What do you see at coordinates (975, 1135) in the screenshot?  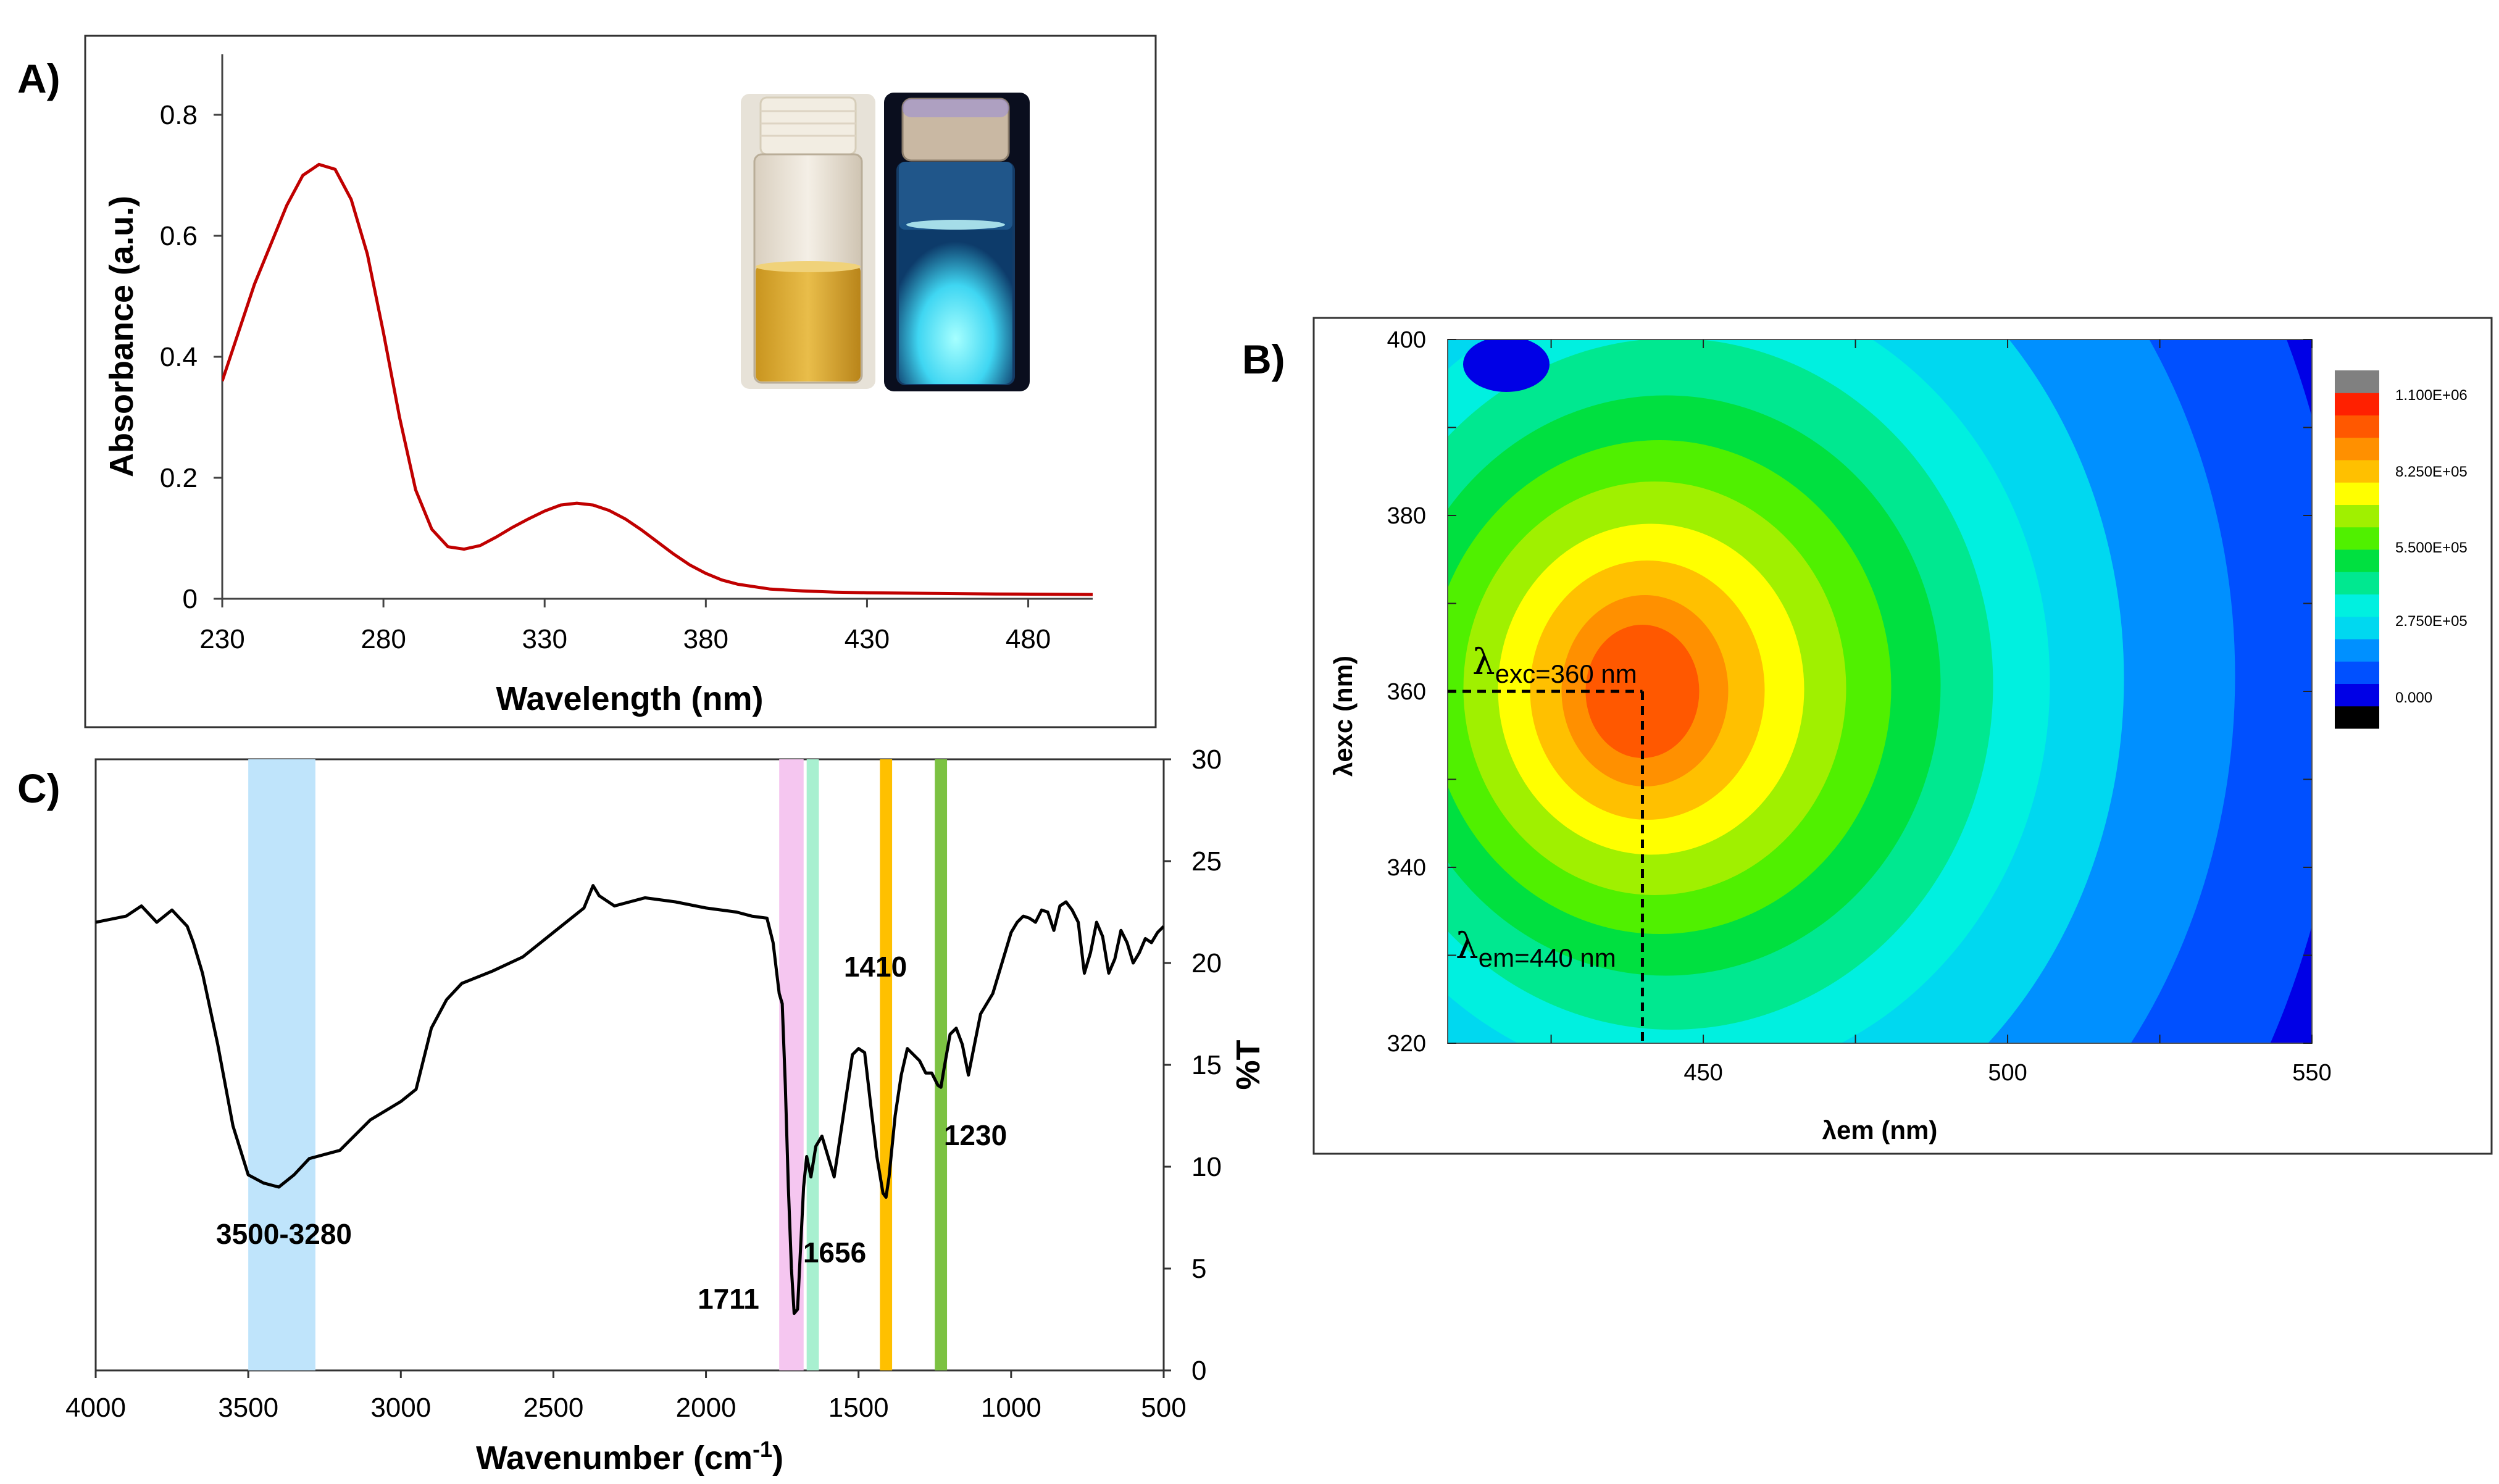 I see `peak-label-1230: 1230` at bounding box center [975, 1135].